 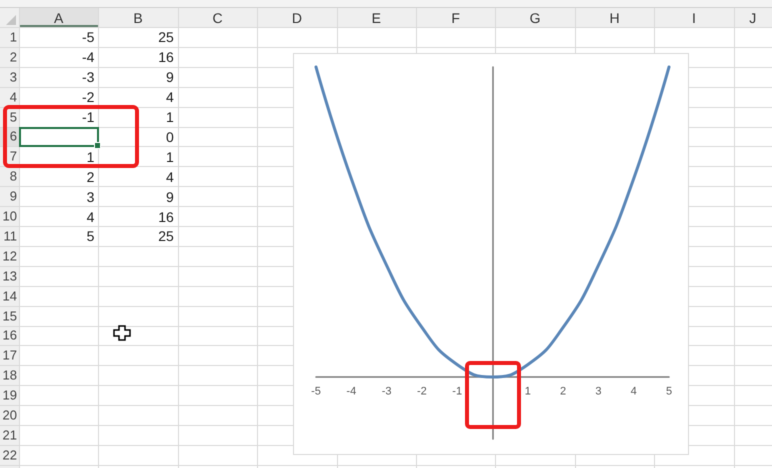 I want to click on data-label: 5, so click(x=90, y=236).